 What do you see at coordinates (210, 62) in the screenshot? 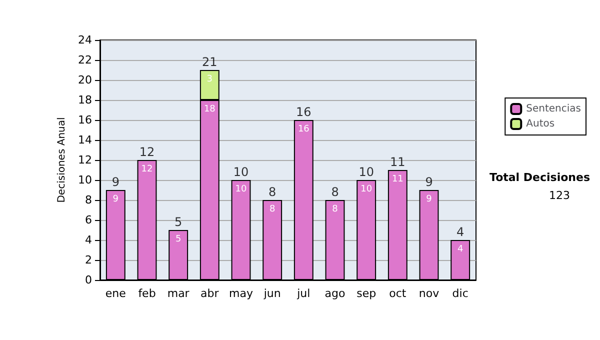
I see `total-label: 21` at bounding box center [210, 62].